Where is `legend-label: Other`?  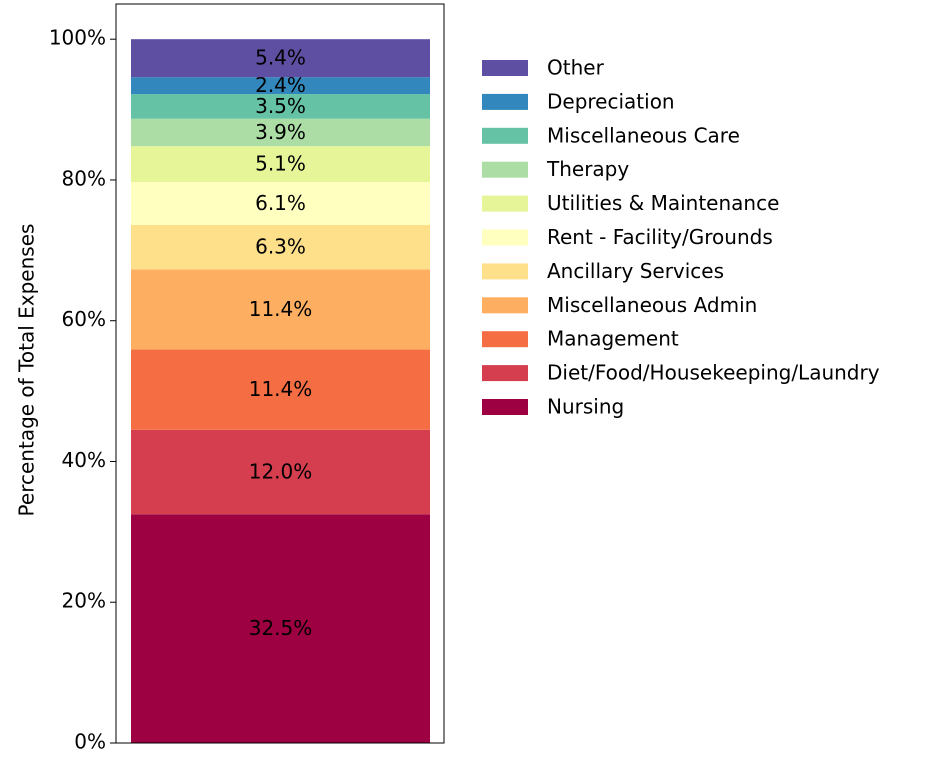
legend-label: Other is located at coordinates (576, 68).